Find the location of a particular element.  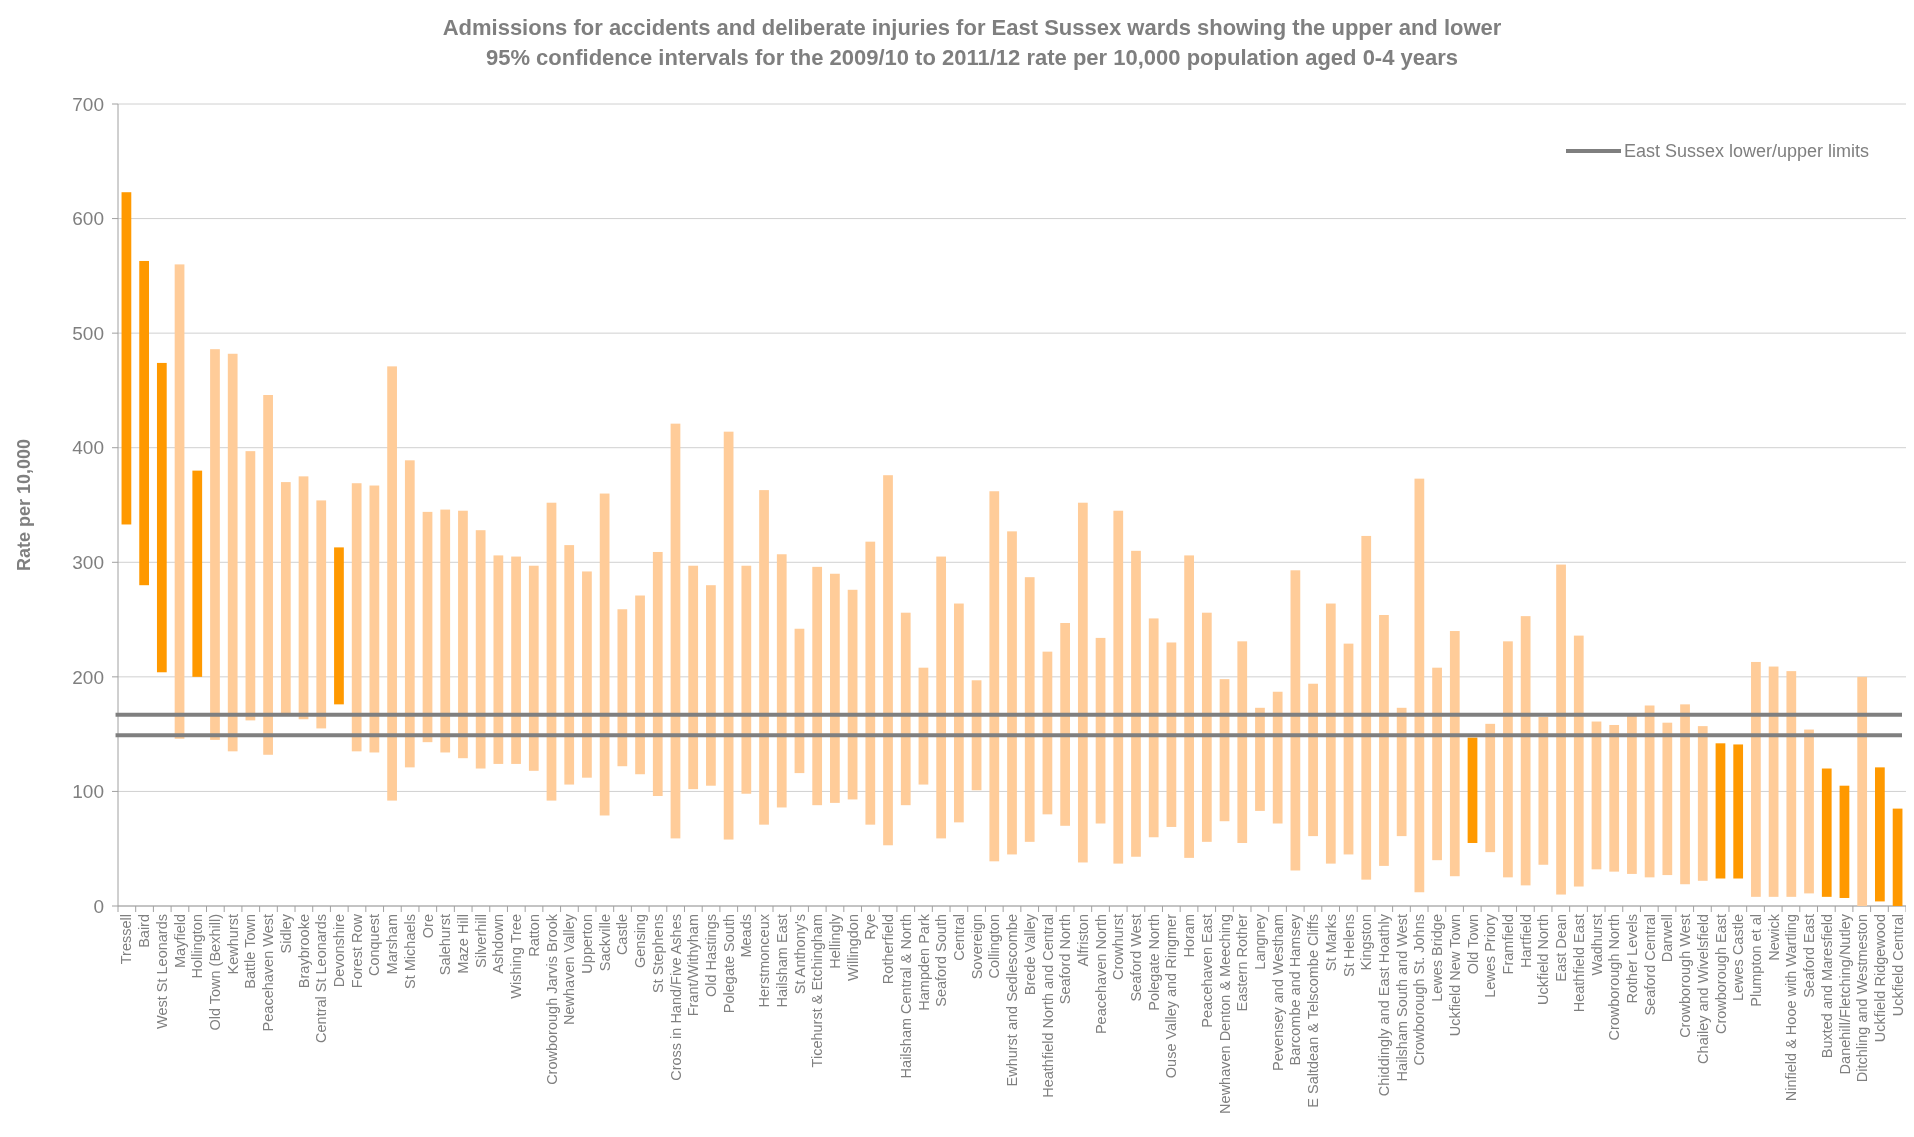

x-tick-label: Polegate South is located at coordinates (728, 964).